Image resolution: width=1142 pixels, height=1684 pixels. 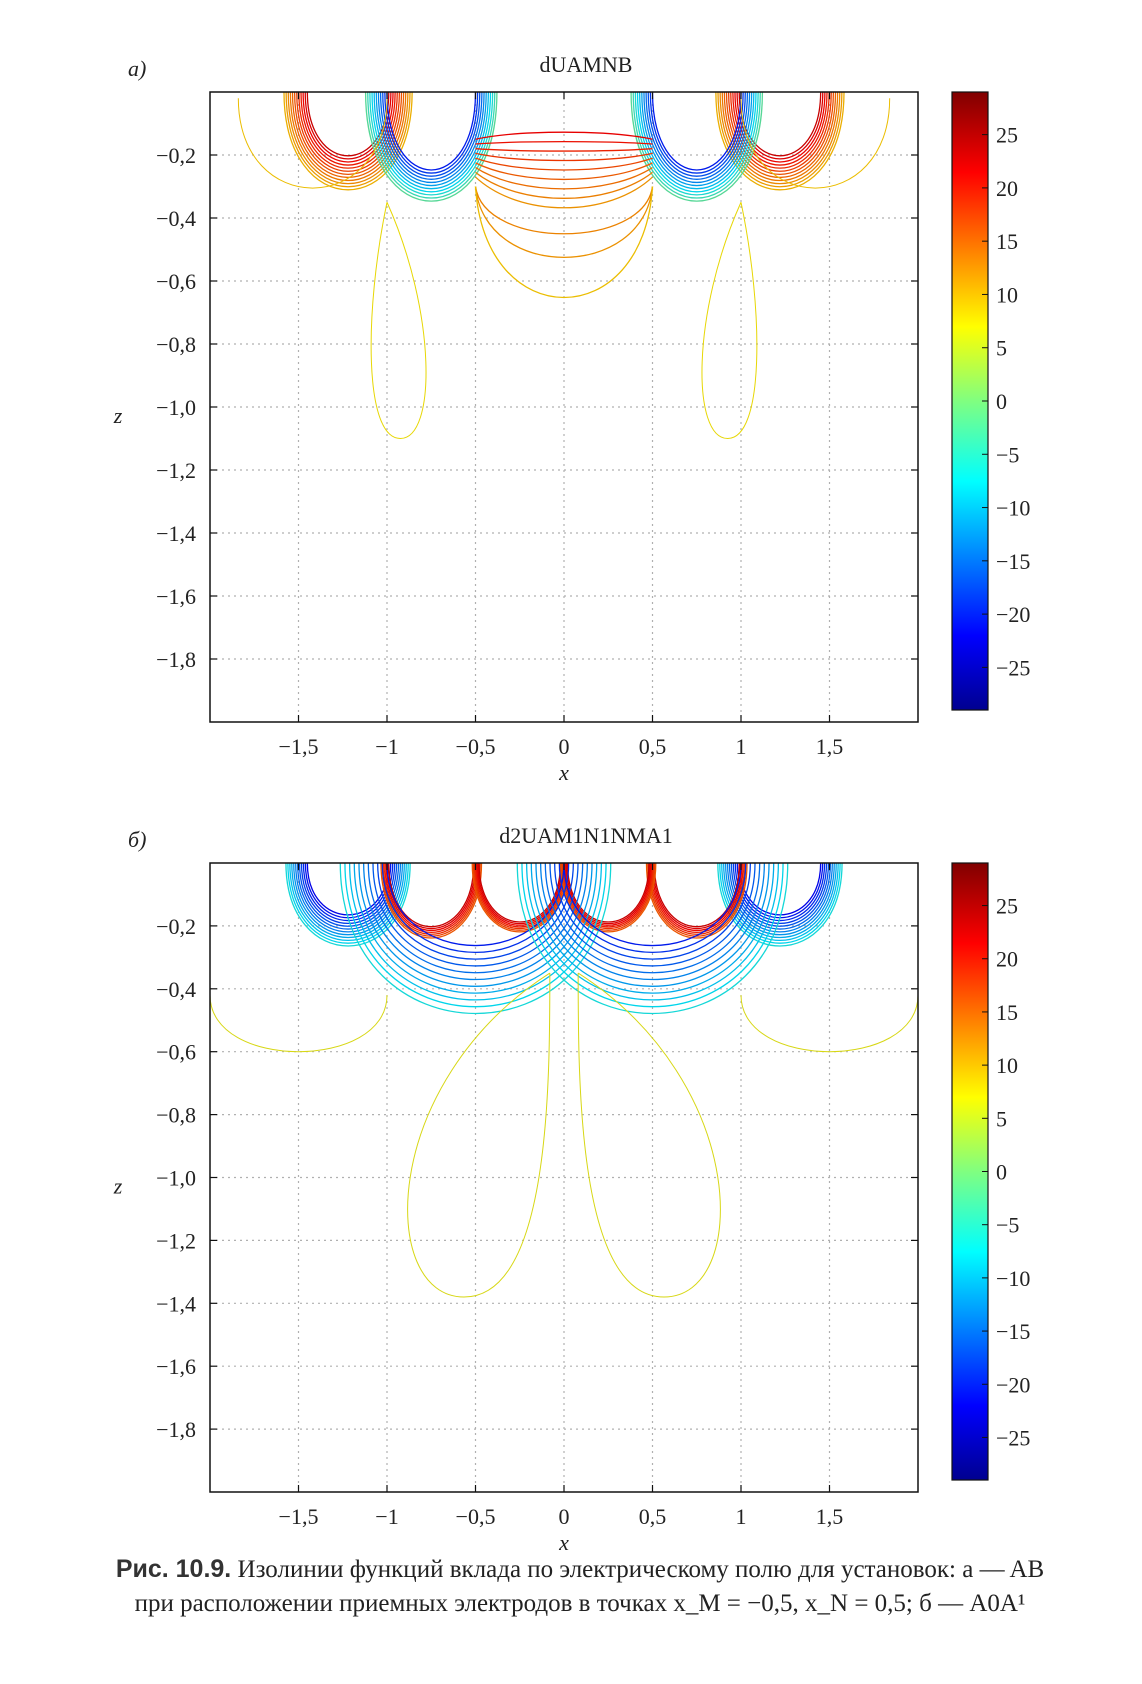 What do you see at coordinates (563, 1542) in the screenshot?
I see `x-axis-label: x` at bounding box center [563, 1542].